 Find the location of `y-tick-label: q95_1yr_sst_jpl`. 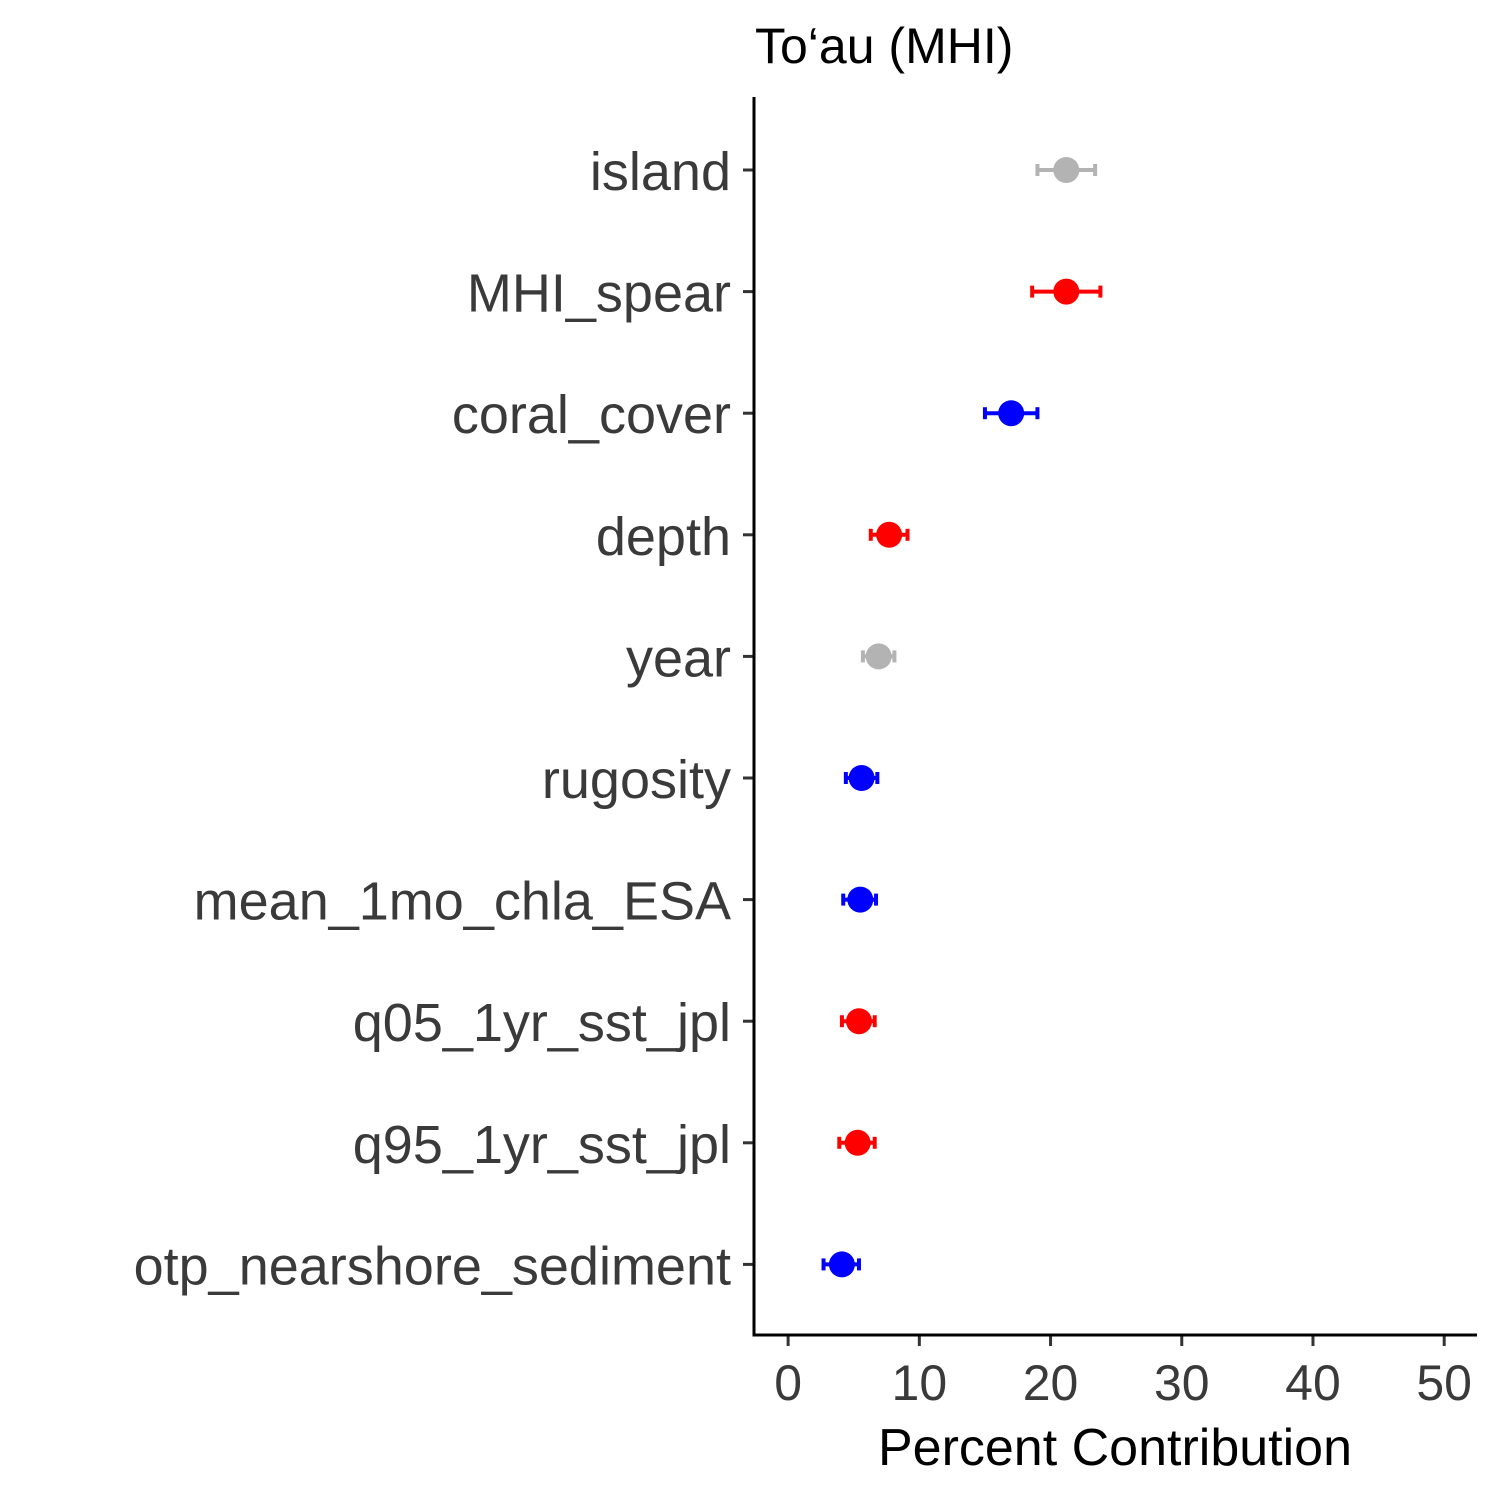

y-tick-label: q95_1yr_sst_jpl is located at coordinates (542, 1145).